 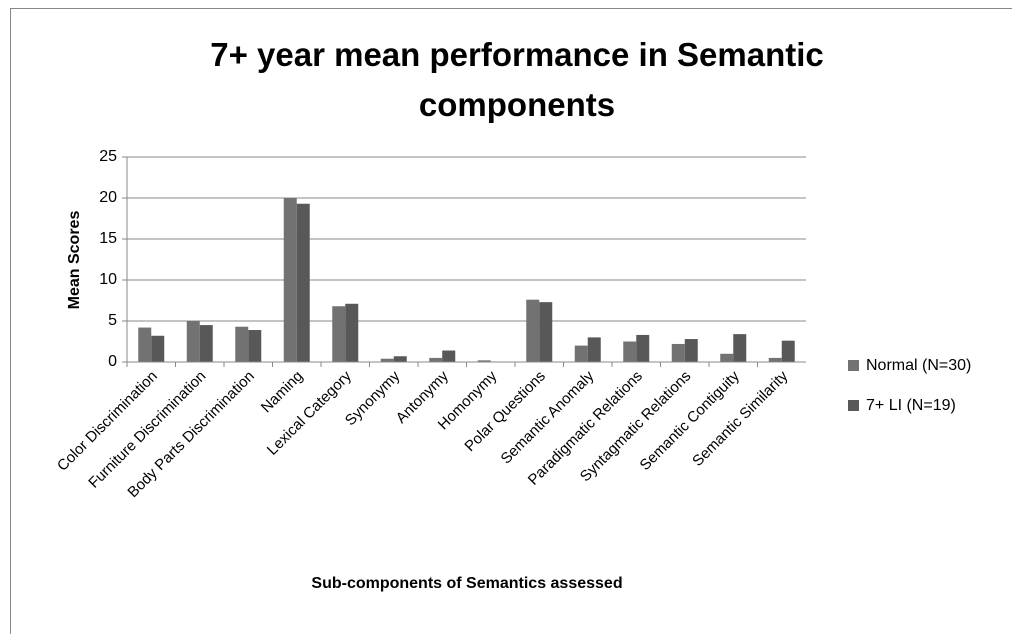 What do you see at coordinates (108, 197) in the screenshot?
I see `y-tick-label: 20` at bounding box center [108, 197].